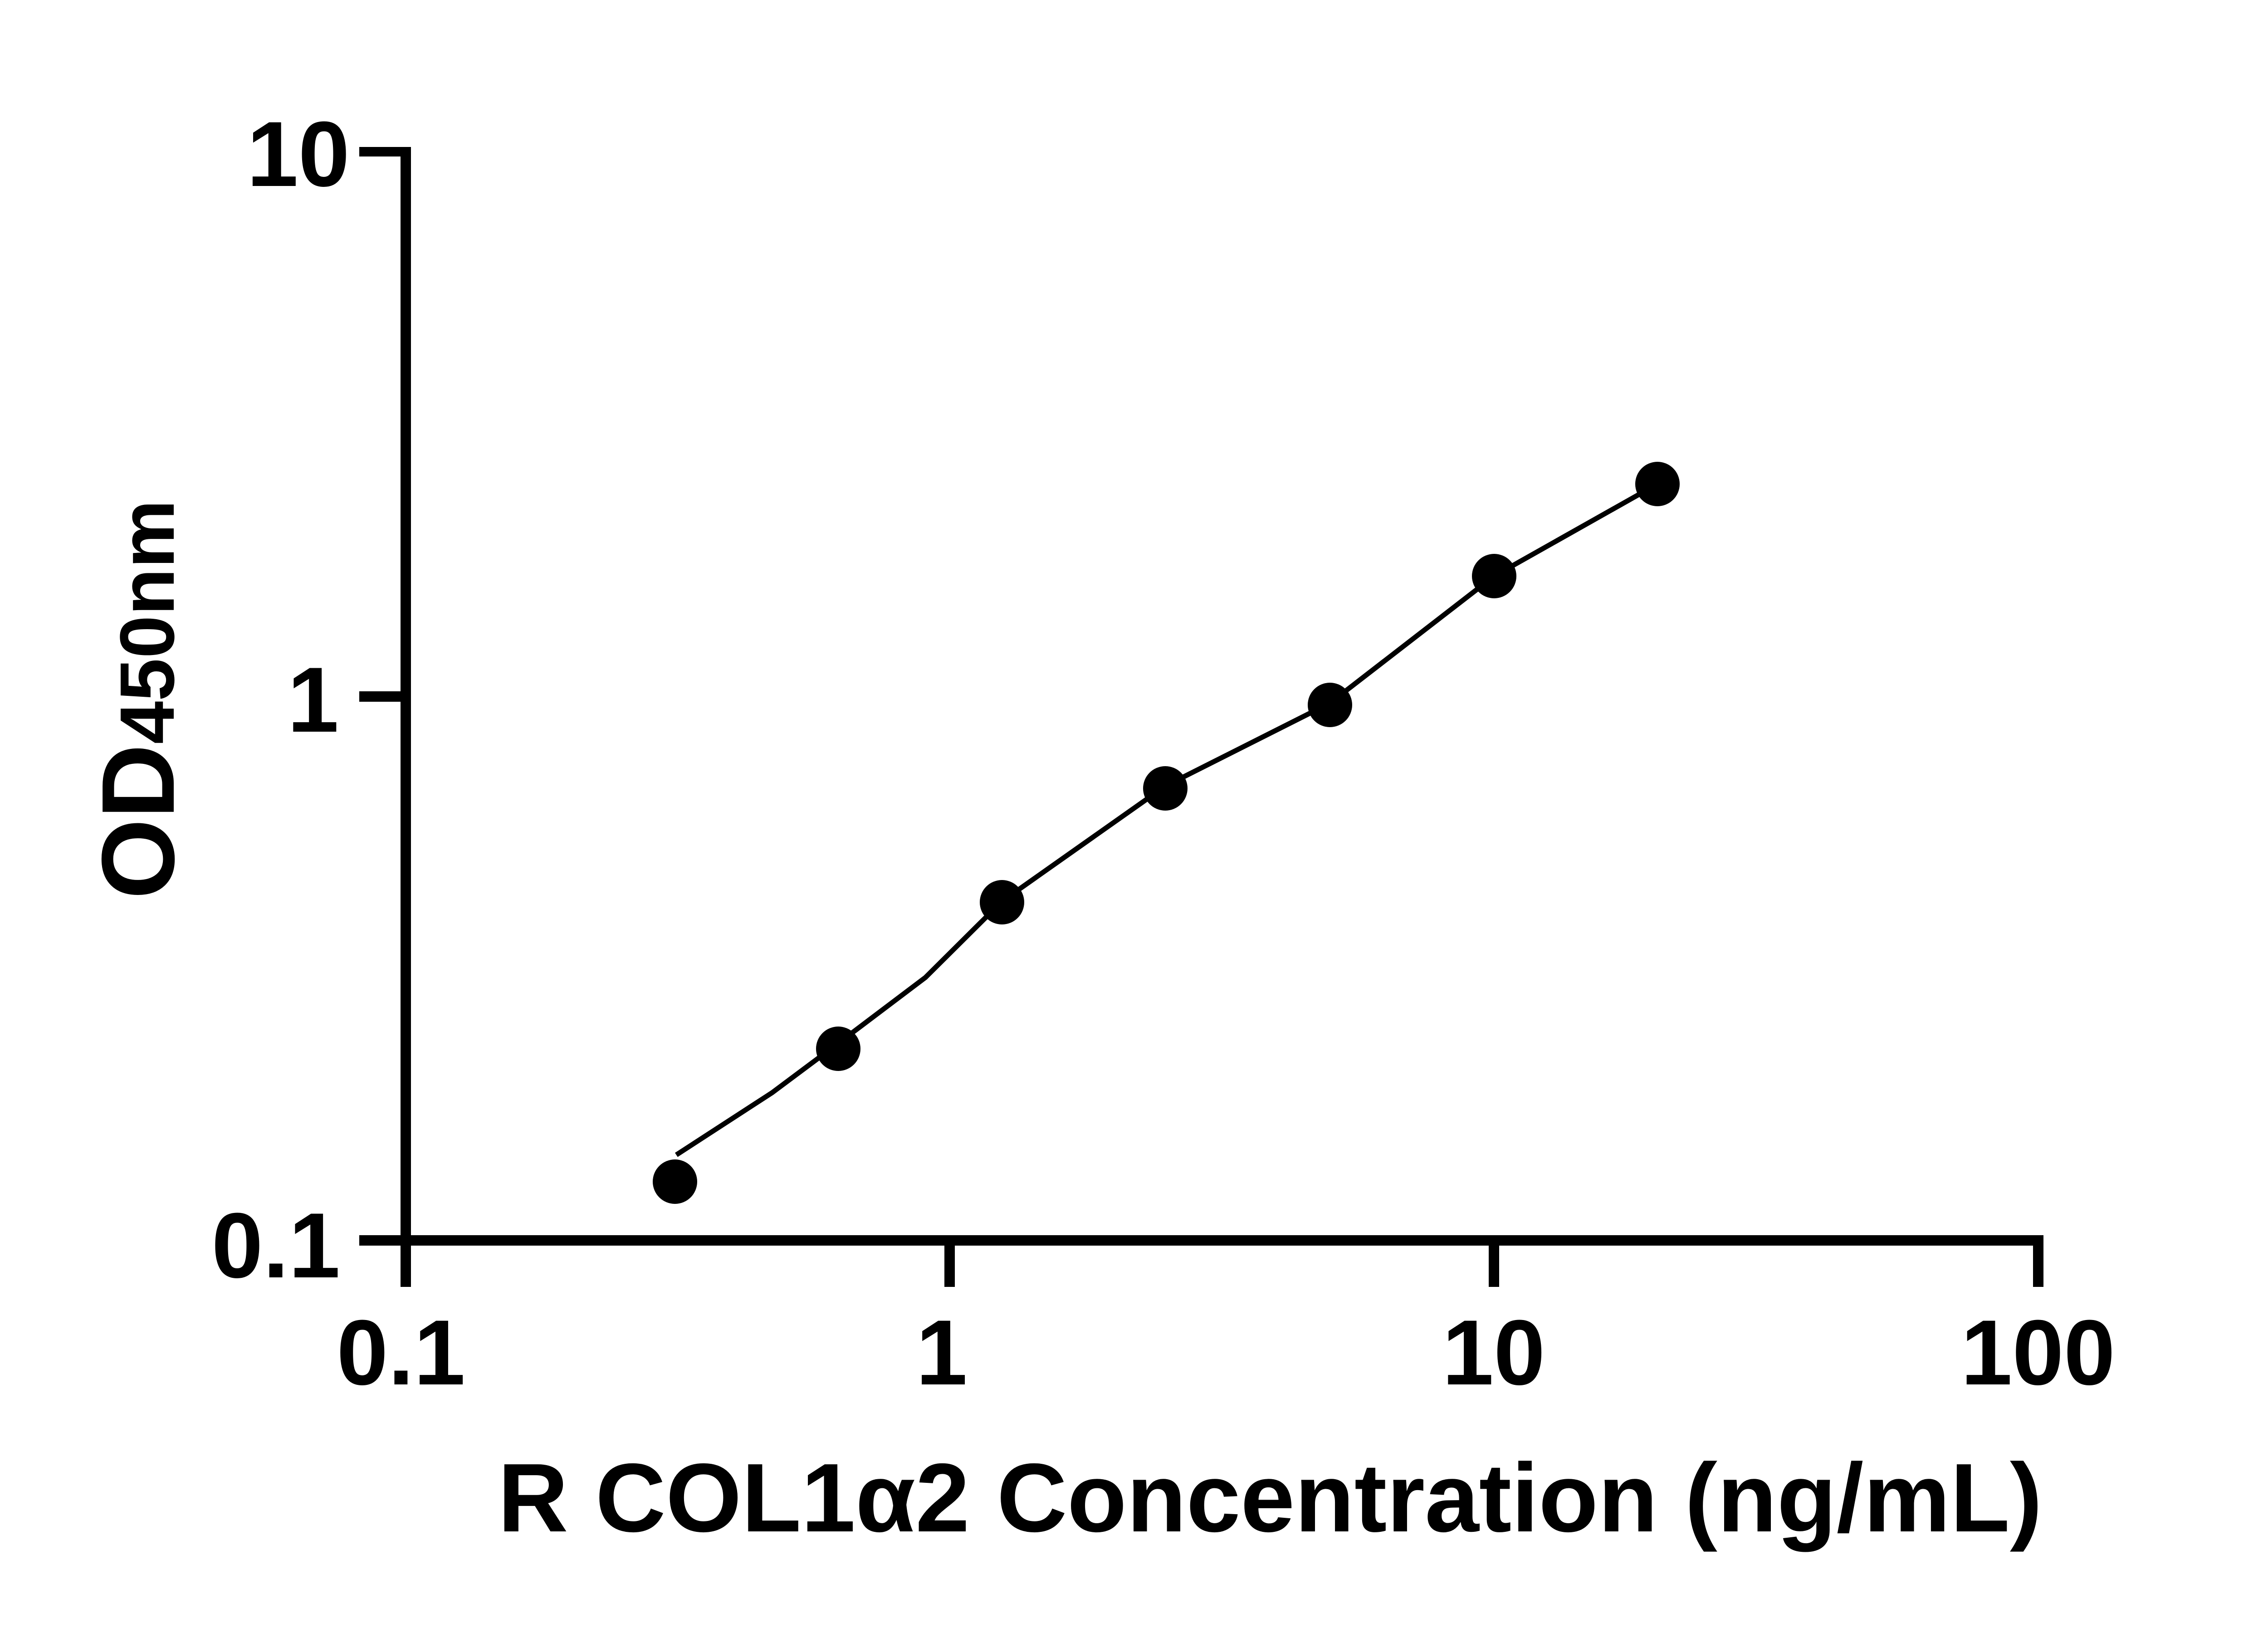  I want to click on svg-text: R COL1α2 Concentration (ng/mL), so click(1270, 1497).